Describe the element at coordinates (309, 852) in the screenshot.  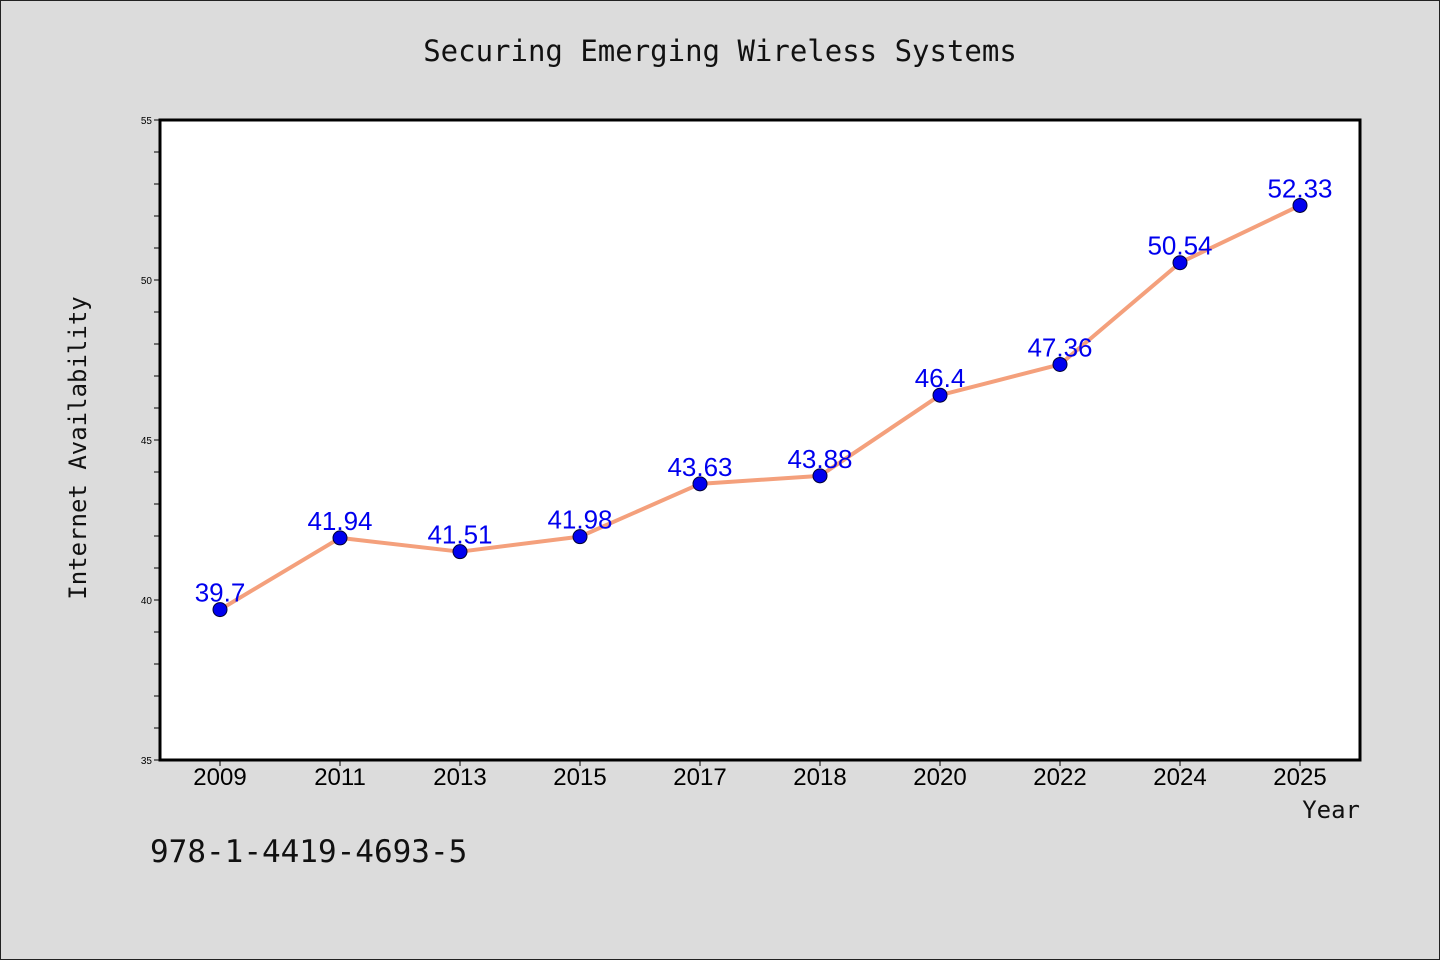
I see `isbn-text: 978-1-4419-4693-5` at that location.